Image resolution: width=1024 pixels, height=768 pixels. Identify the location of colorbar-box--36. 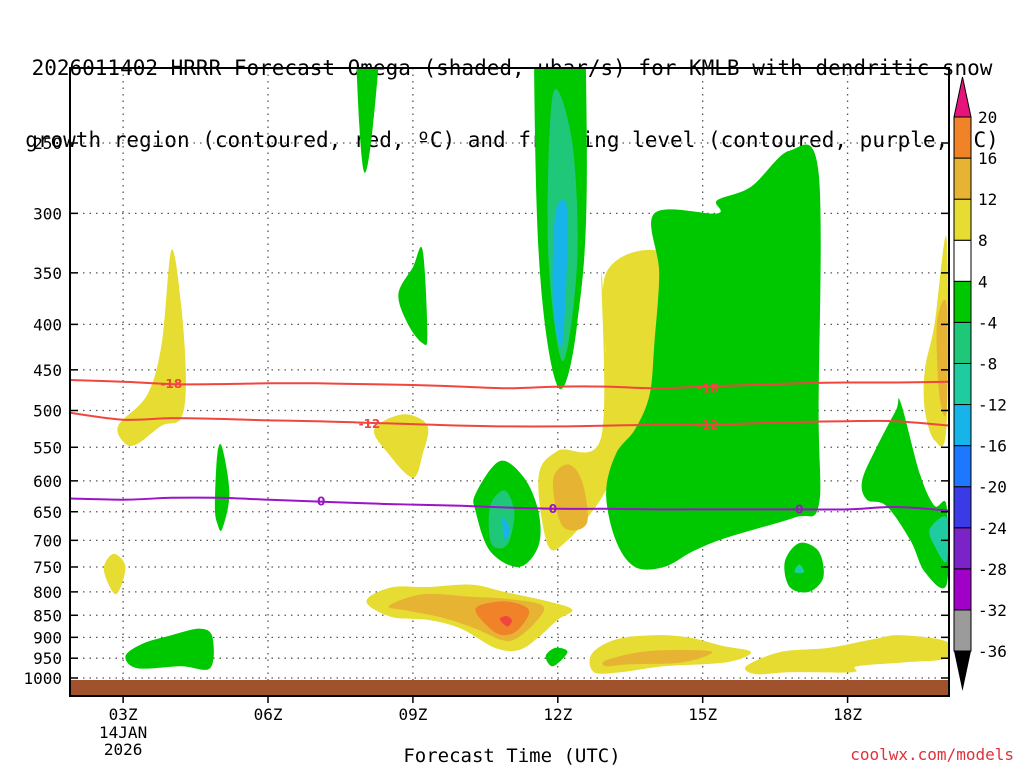
(962, 630).